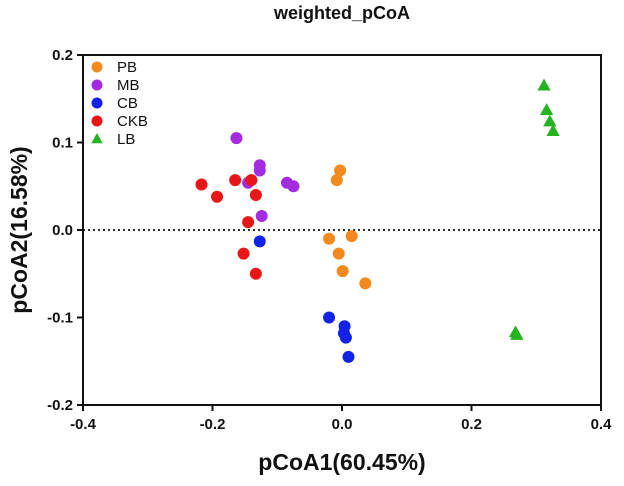 This screenshot has height=486, width=624. I want to click on chart-title: weighted_pCoA, so click(341, 13).